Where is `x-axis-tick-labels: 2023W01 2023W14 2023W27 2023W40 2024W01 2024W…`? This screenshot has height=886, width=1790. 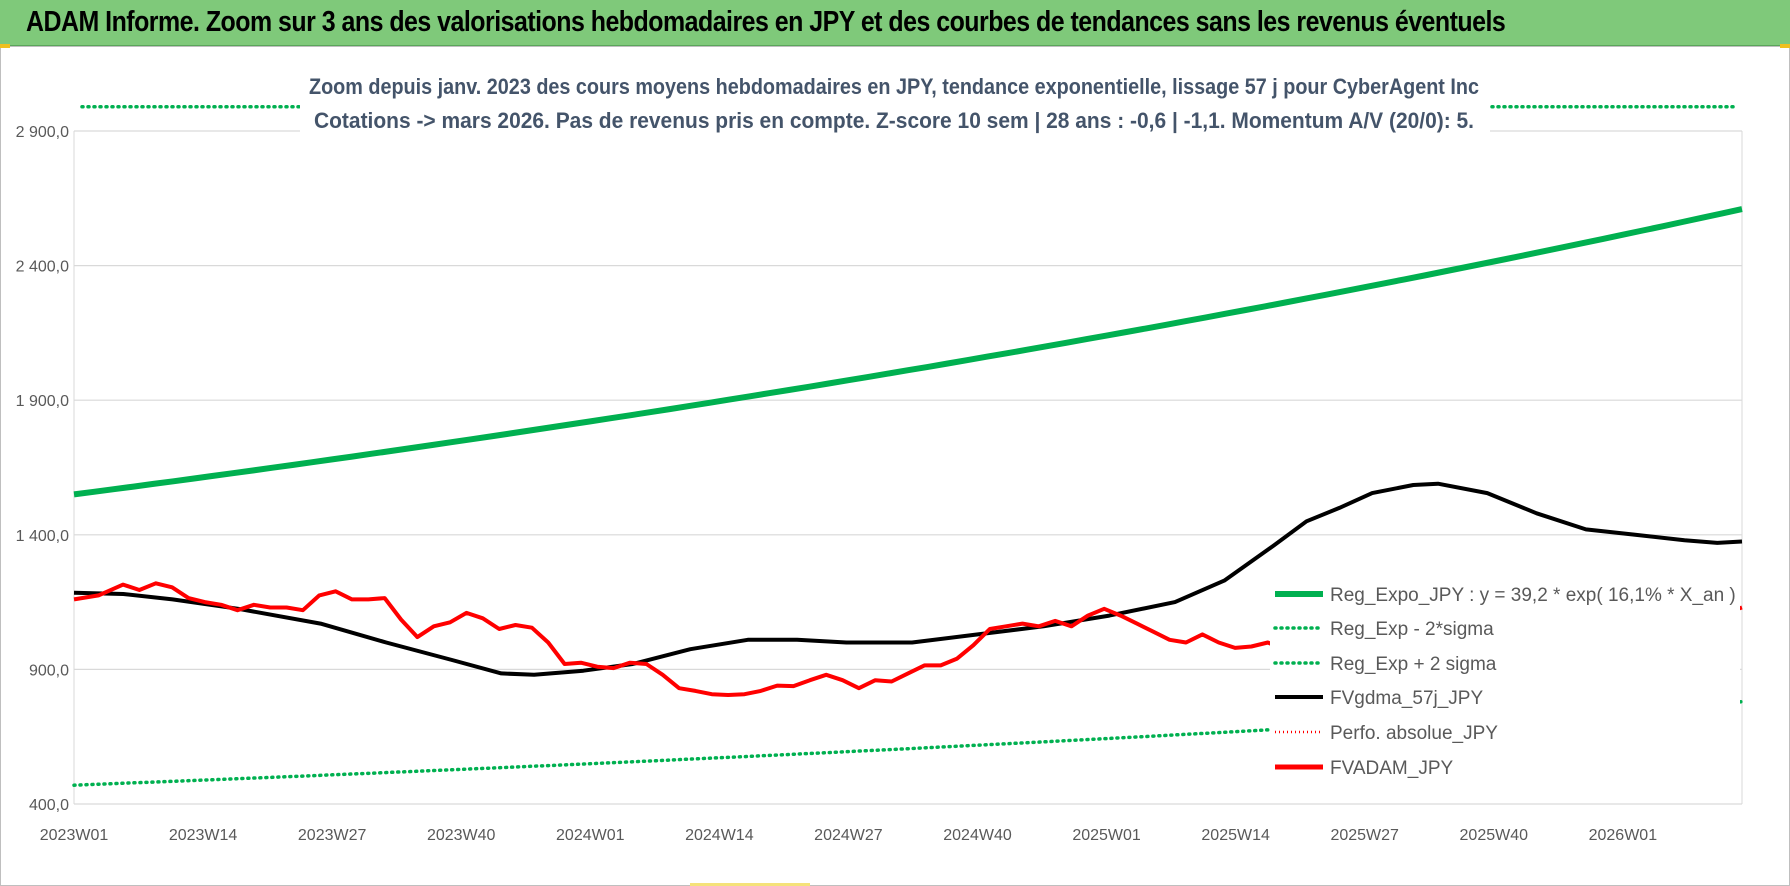
x-axis-tick-labels: 2023W01 2023W14 2023W27 2023W40 2024W01 2024W… is located at coordinates (848, 835).